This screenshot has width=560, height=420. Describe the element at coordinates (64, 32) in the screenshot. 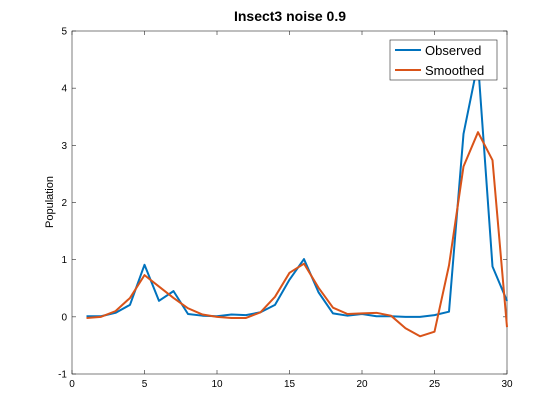

I see `y-tick-label: 5` at that location.